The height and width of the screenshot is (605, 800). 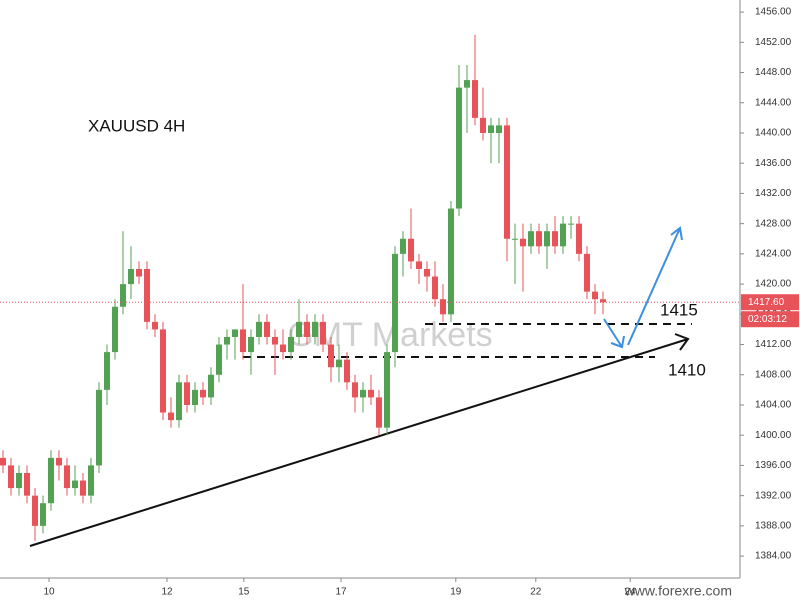 I want to click on y-tick-label: 1444.00, so click(x=773, y=102).